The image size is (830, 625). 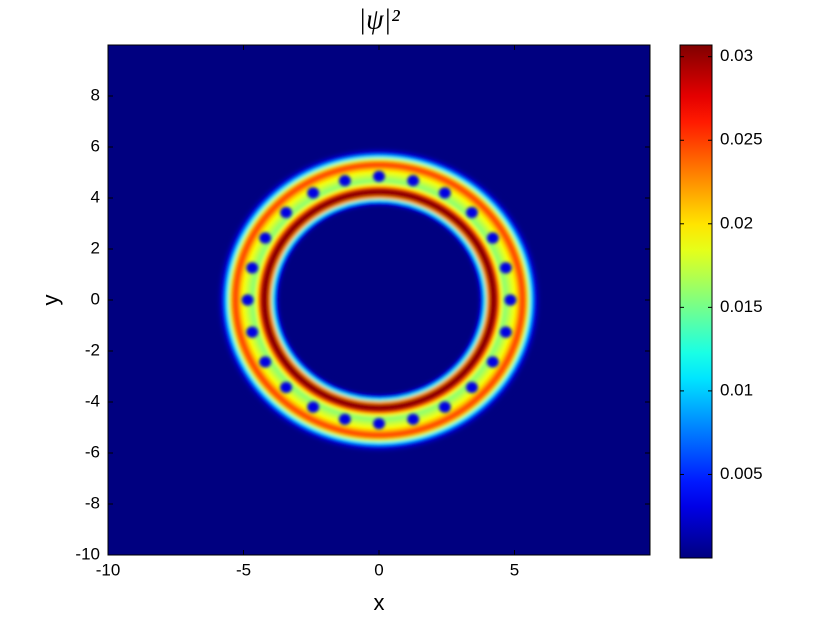 What do you see at coordinates (95, 196) in the screenshot?
I see `y-tick-label: 4` at bounding box center [95, 196].